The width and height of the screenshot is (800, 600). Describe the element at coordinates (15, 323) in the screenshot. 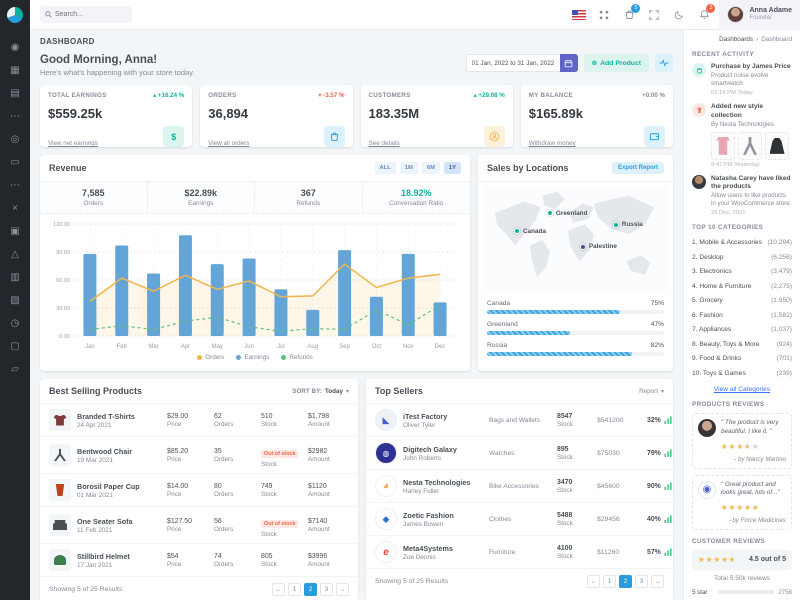

I see `sidebar-nav-icon: ◷` at that location.